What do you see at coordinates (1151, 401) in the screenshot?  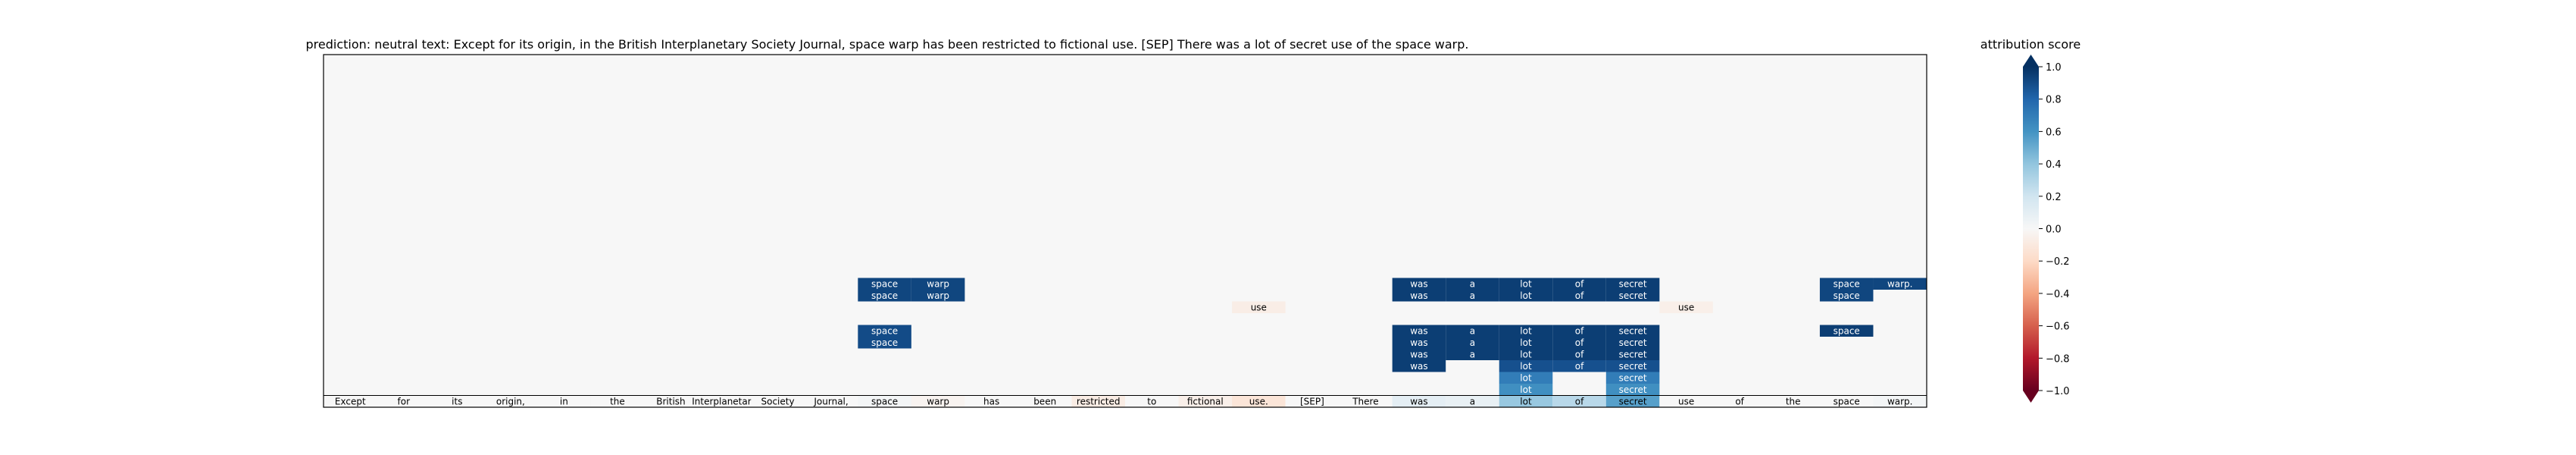 I see `token-label: to` at bounding box center [1151, 401].